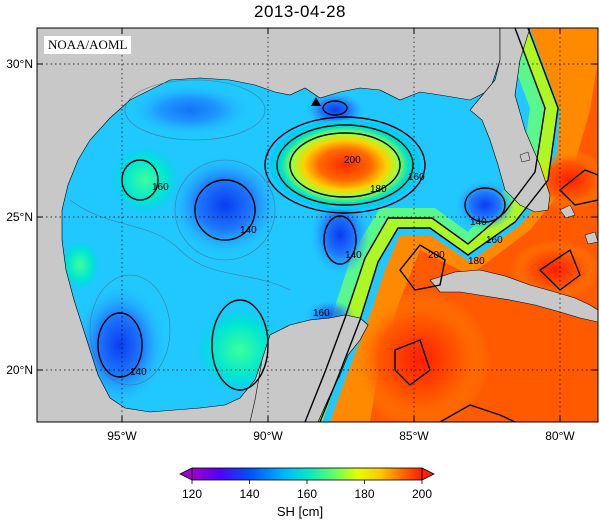  What do you see at coordinates (122, 436) in the screenshot?
I see `lon-label: 95°W` at bounding box center [122, 436].